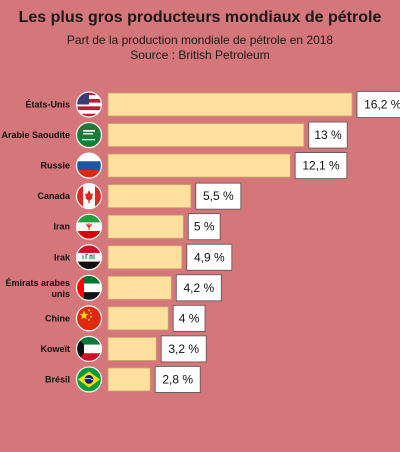 The image size is (400, 452). Describe the element at coordinates (89, 257) in the screenshot. I see `flag-iraq-icon` at that location.